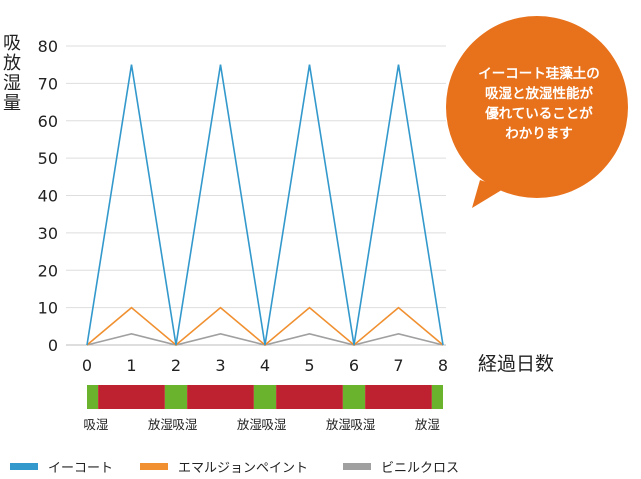 The image size is (641, 479). What do you see at coordinates (53, 345) in the screenshot?
I see `y-tick-label: 0` at bounding box center [53, 345].